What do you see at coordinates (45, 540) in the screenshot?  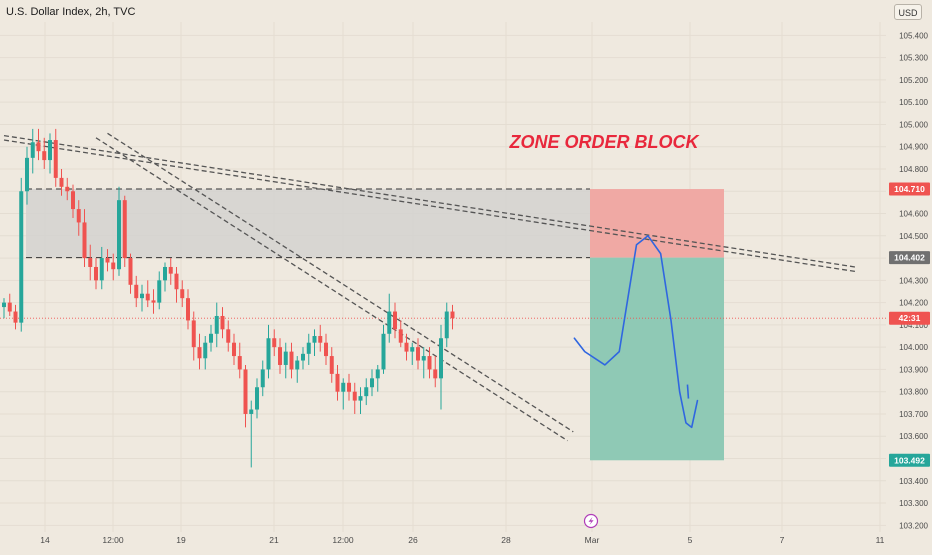 I see `x-tick-label: 14` at bounding box center [45, 540].